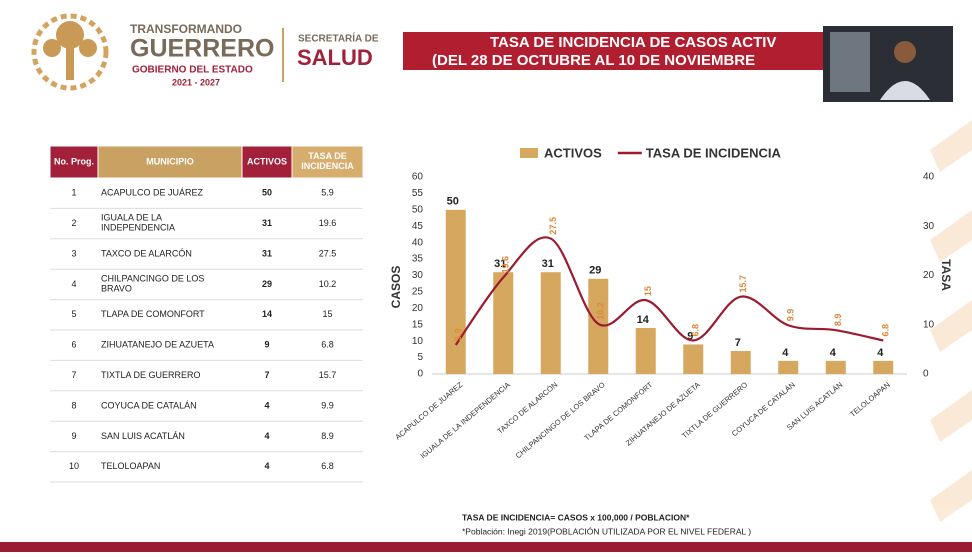 This screenshot has width=972, height=557. Describe the element at coordinates (418, 308) in the screenshot. I see `y-tick-label: 20` at that location.